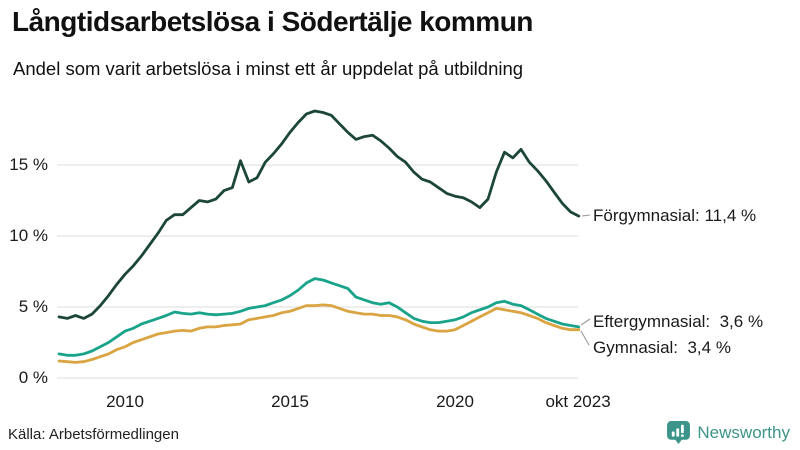  What do you see at coordinates (93, 434) in the screenshot?
I see `source-note: Källa: Arbetsförmedlingen` at bounding box center [93, 434].